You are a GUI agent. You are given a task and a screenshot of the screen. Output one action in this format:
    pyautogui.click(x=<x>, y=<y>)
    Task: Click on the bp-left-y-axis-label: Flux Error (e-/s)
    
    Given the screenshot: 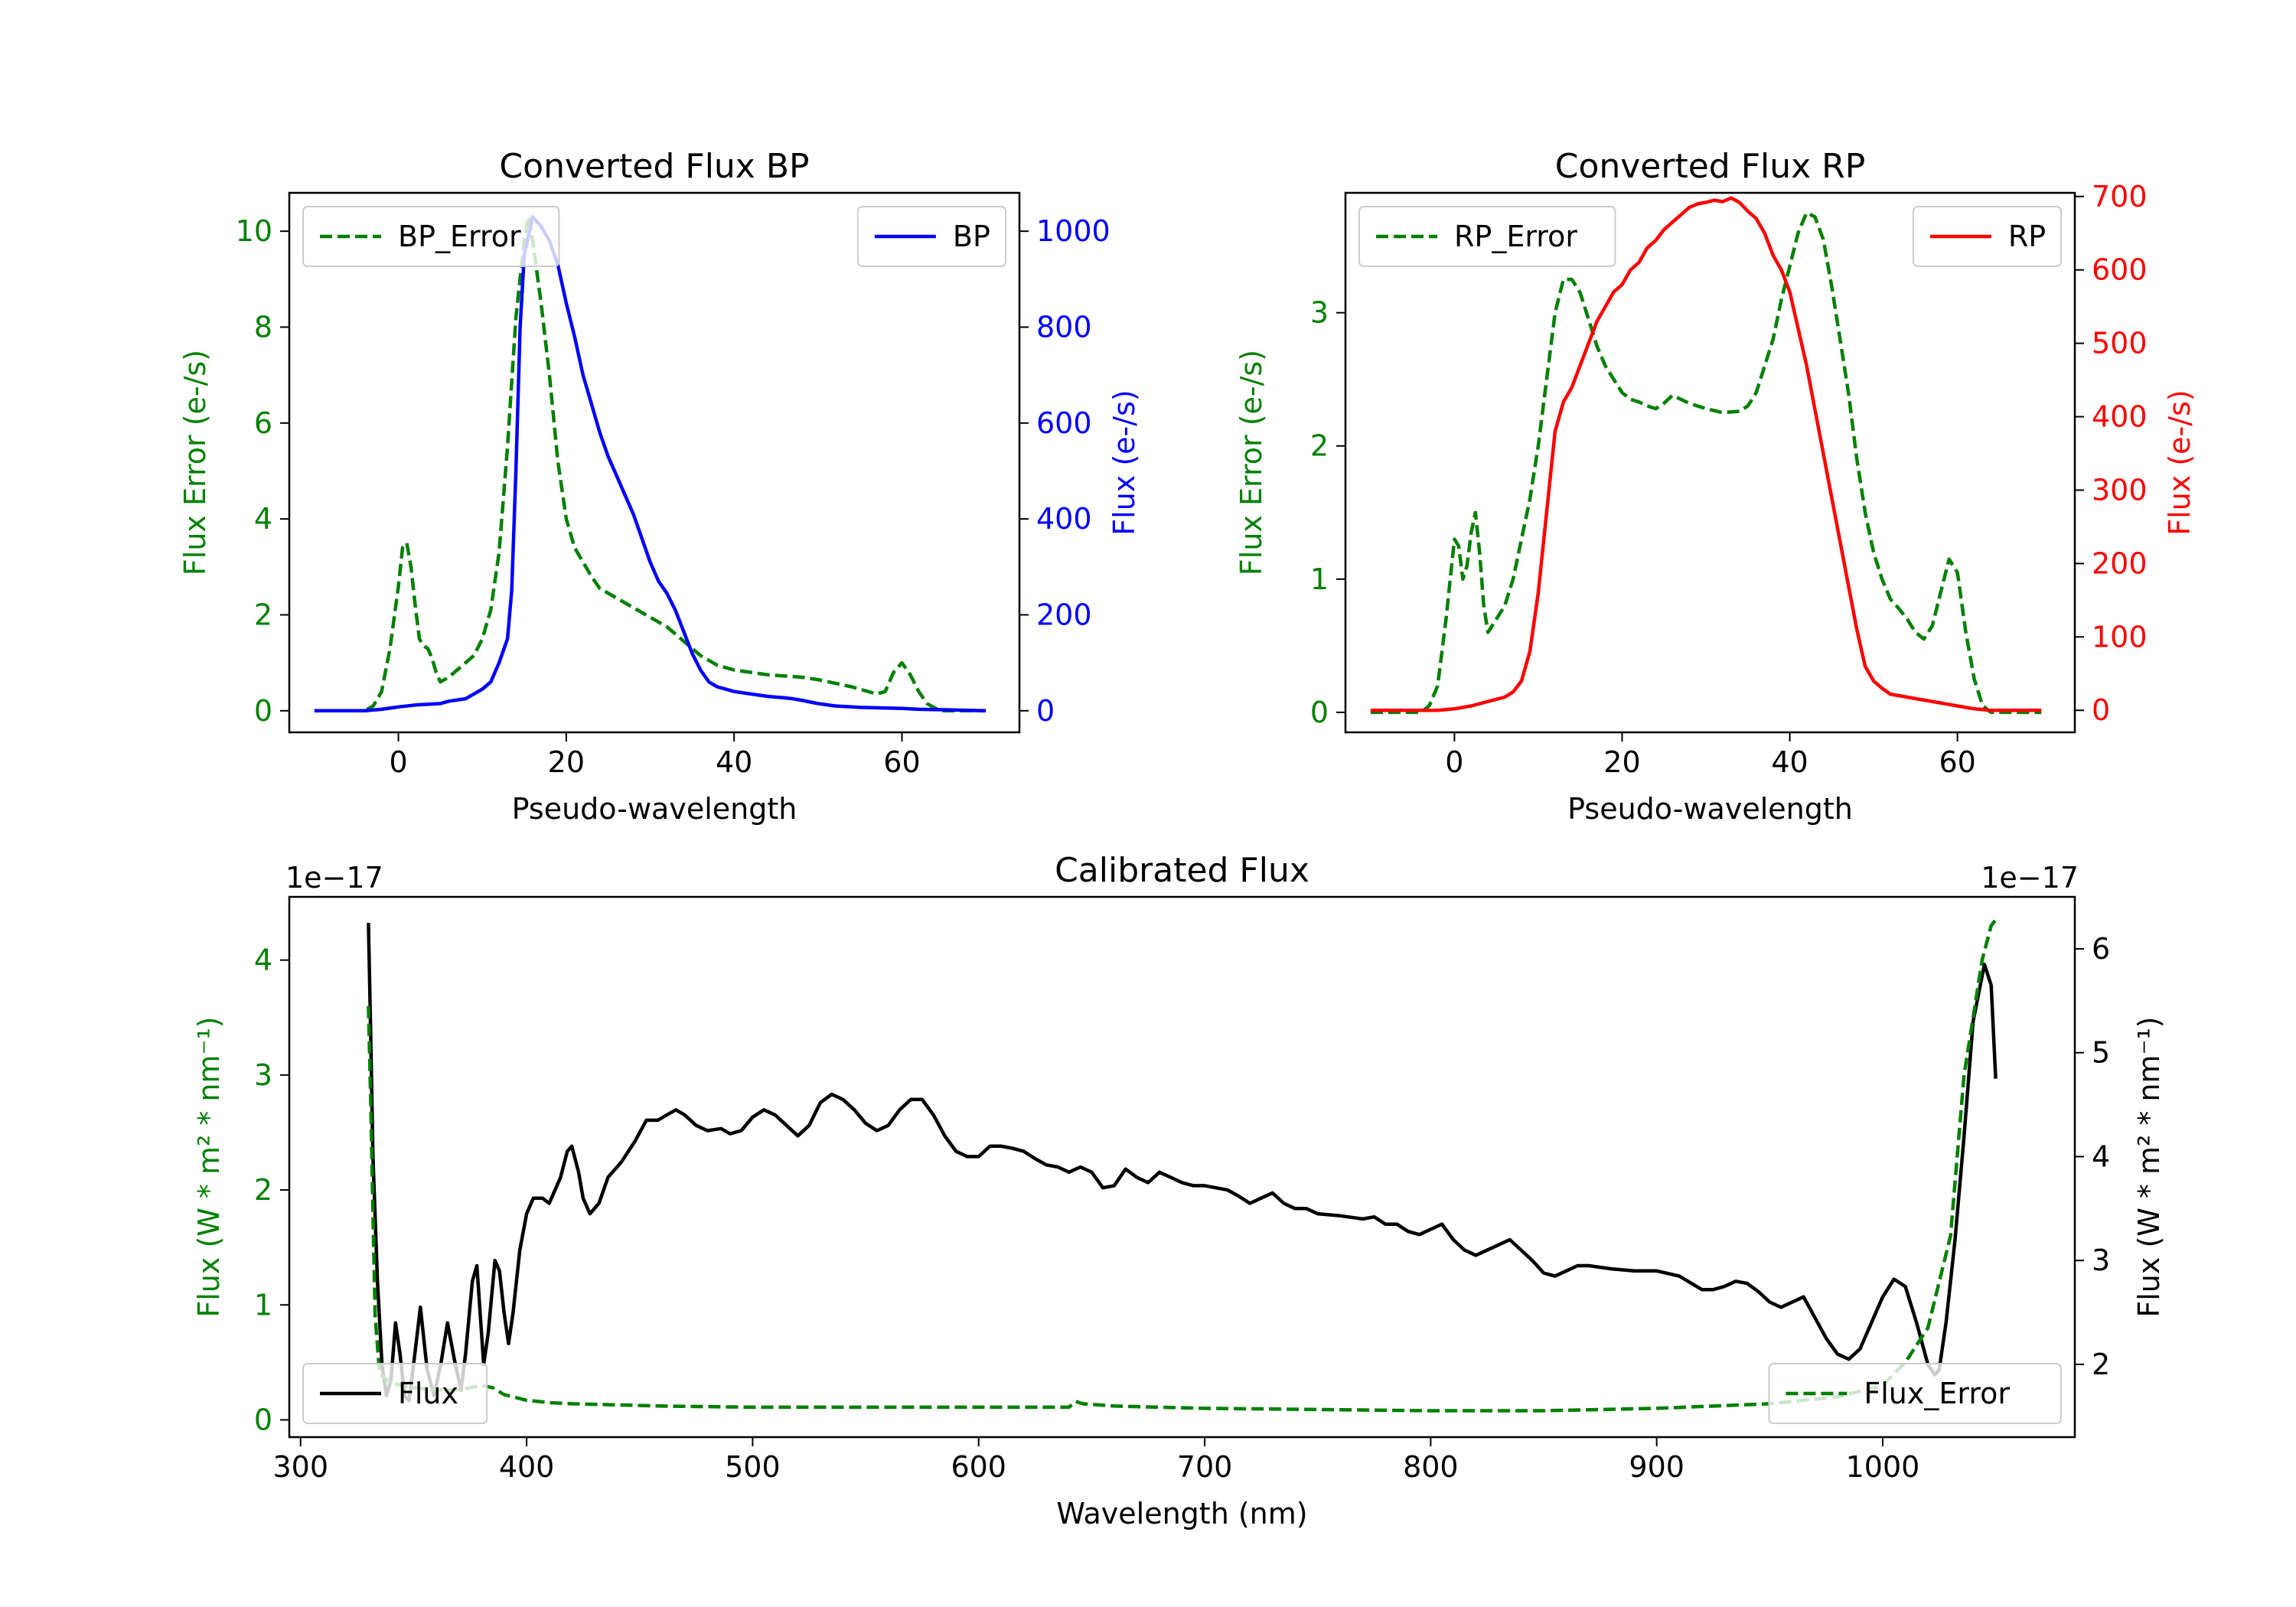 What is the action you would take?
    pyautogui.click(x=195, y=463)
    